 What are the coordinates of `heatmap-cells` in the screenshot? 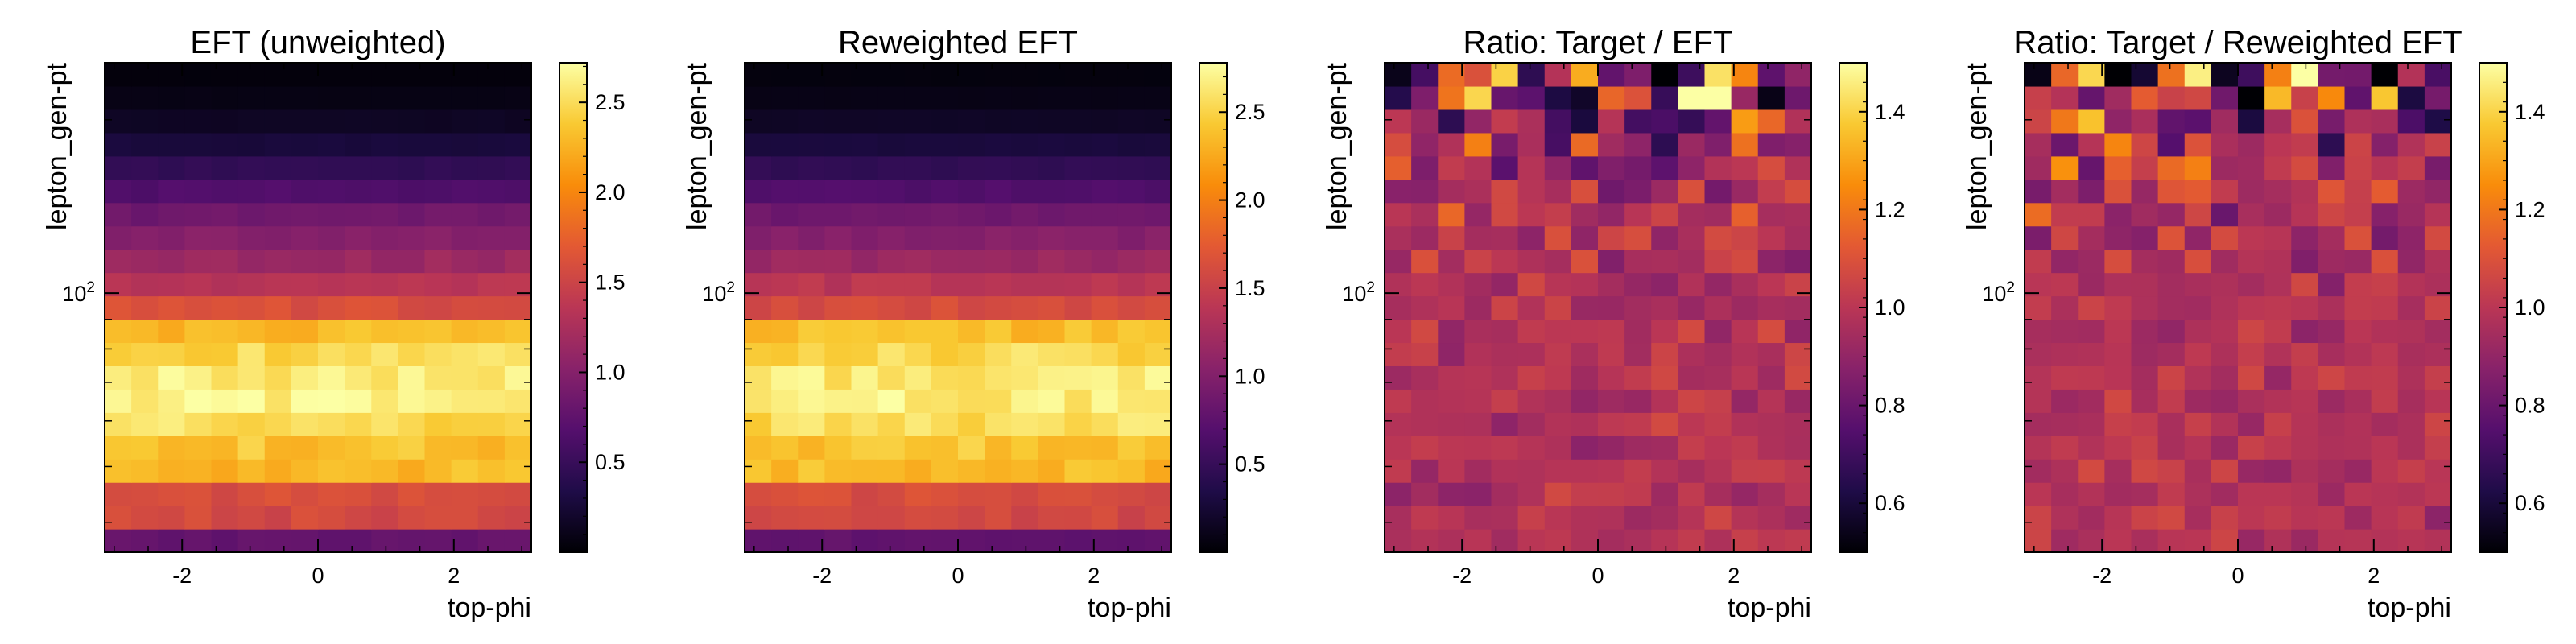 It's located at (1598, 308).